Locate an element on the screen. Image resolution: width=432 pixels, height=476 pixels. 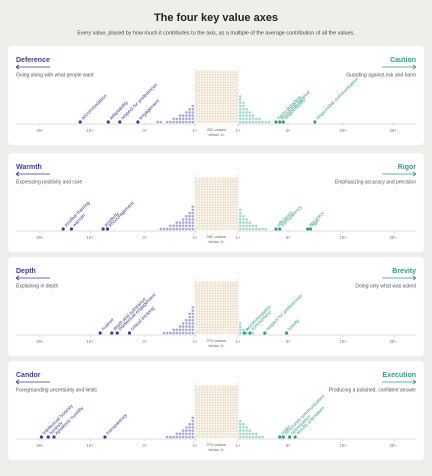
left-stack is located at coordinates (157, 122).